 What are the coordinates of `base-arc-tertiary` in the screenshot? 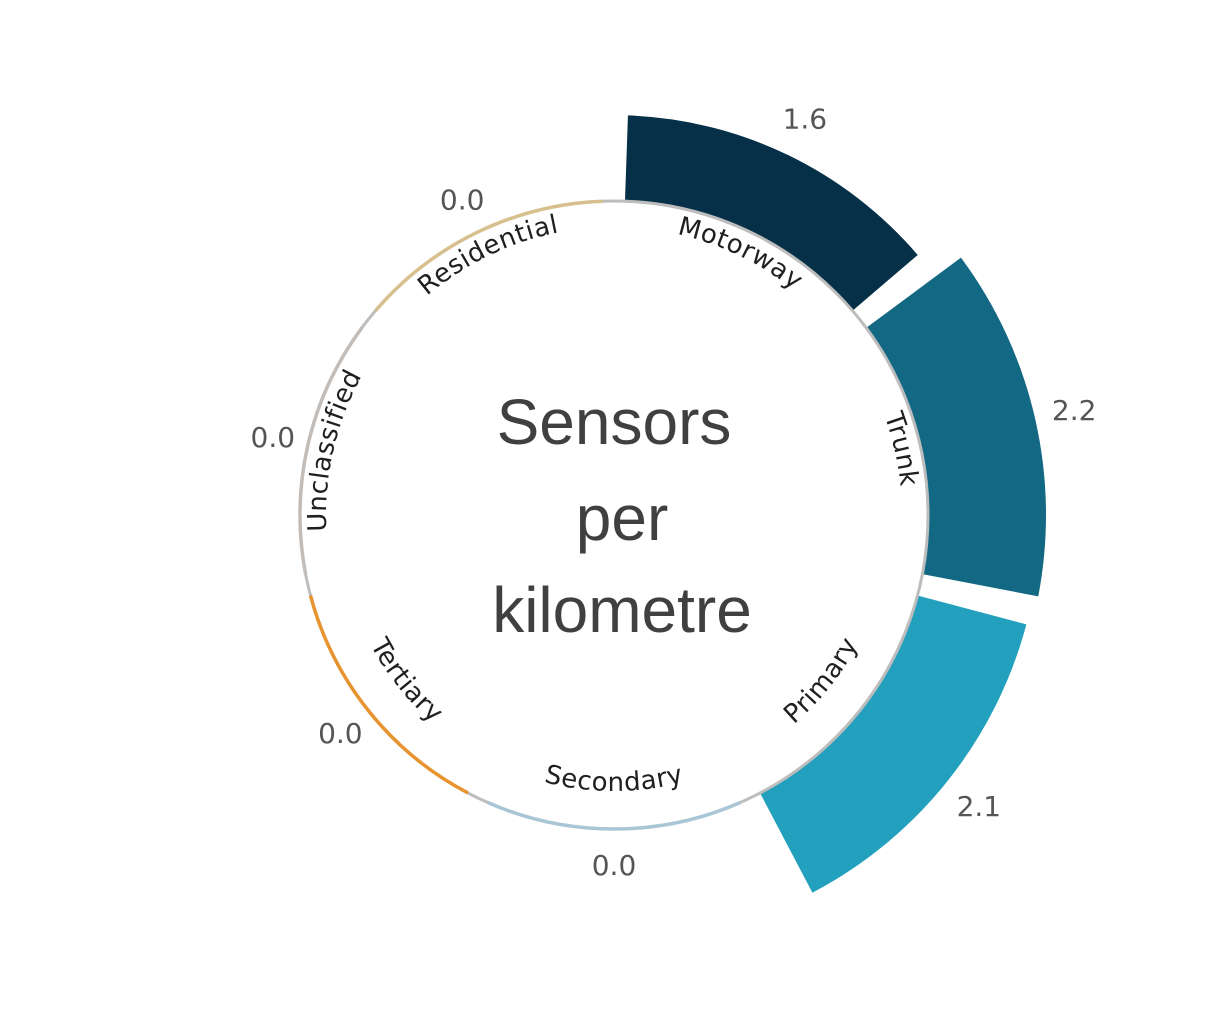 It's located at (388, 695).